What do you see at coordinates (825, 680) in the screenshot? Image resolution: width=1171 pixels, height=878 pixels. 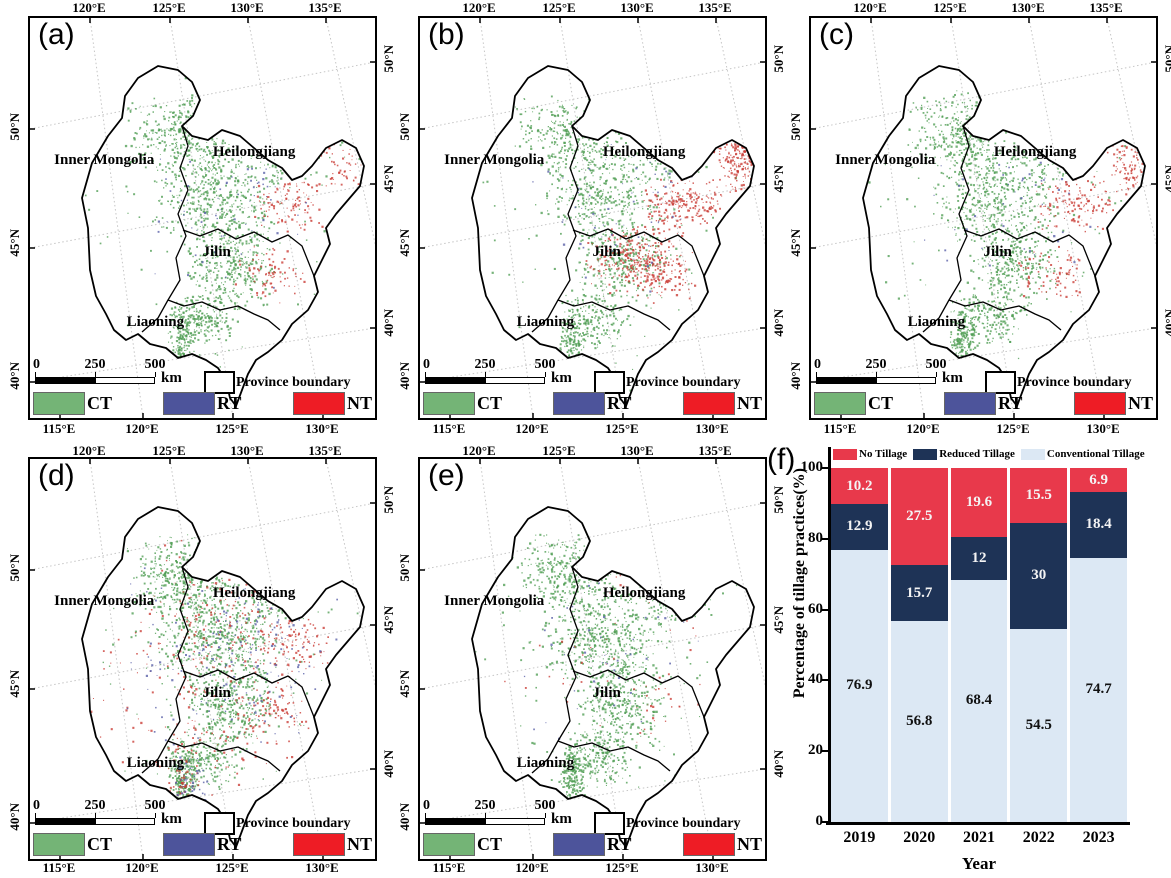 I see `y-tick-mark` at bounding box center [825, 680].